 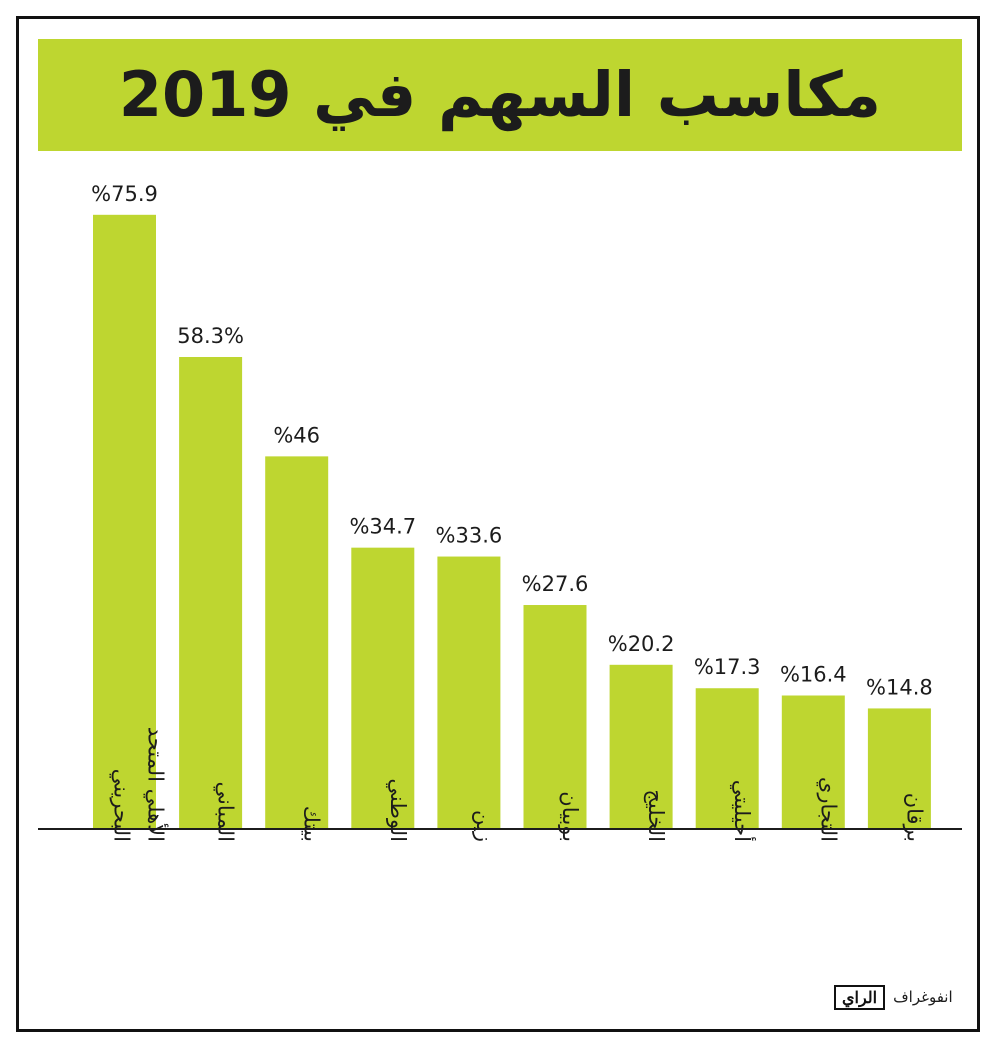 I want to click on value-label: %16.4, so click(x=813, y=675).